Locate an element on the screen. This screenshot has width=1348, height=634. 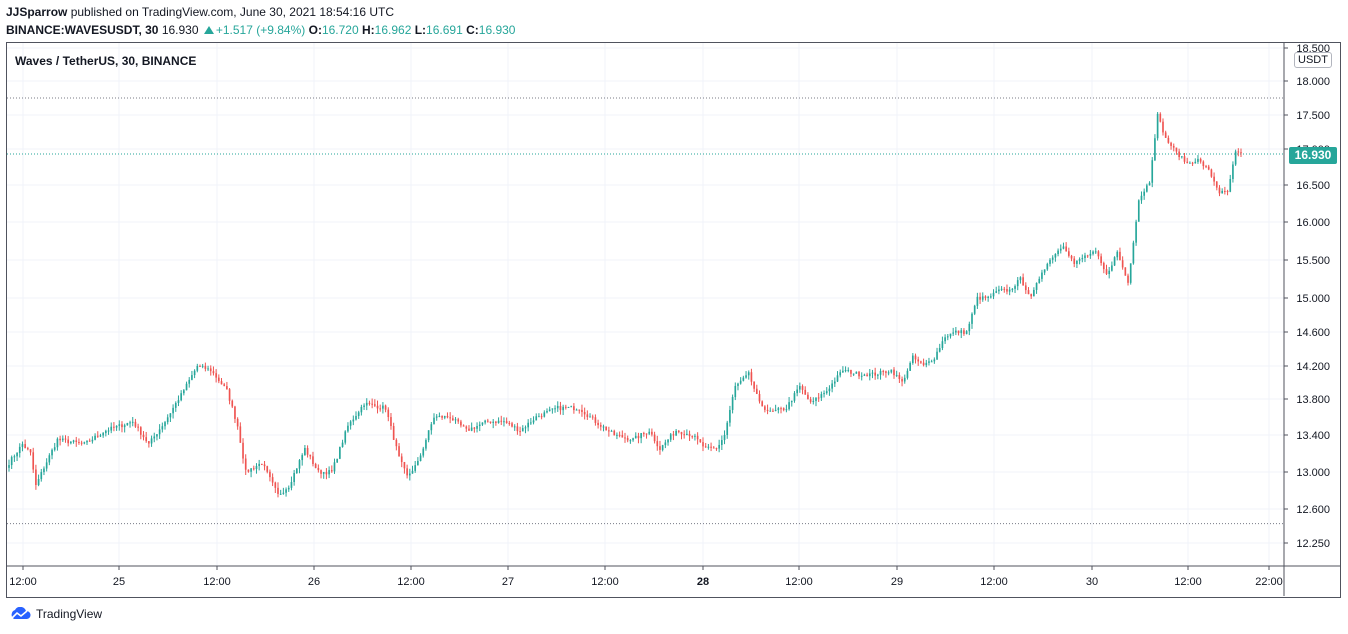
price-tick-label: 14.200 is located at coordinates (1313, 367).